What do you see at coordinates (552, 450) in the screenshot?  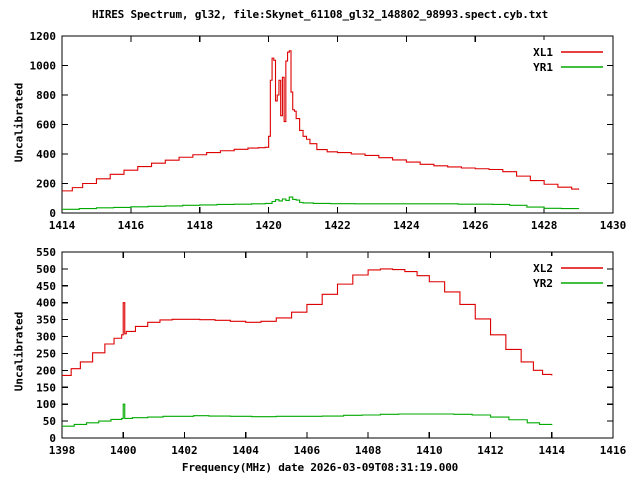 I see `bottom-x-tick-label: 1414` at bounding box center [552, 450].